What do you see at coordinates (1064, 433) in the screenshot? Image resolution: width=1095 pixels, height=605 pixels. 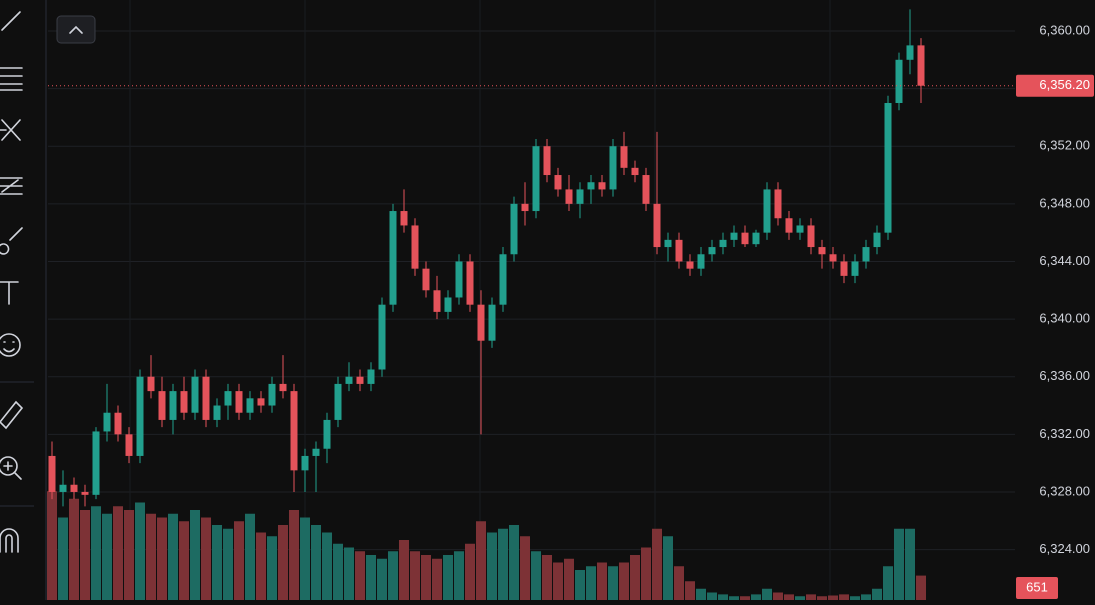 I see `y-tick-label: 6,332.00` at bounding box center [1064, 433].